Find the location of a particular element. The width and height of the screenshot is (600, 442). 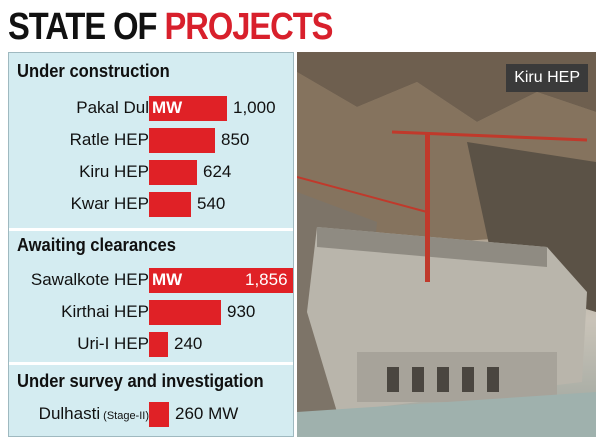

bar-category-label: Pakal Dul is located at coordinates (112, 107).